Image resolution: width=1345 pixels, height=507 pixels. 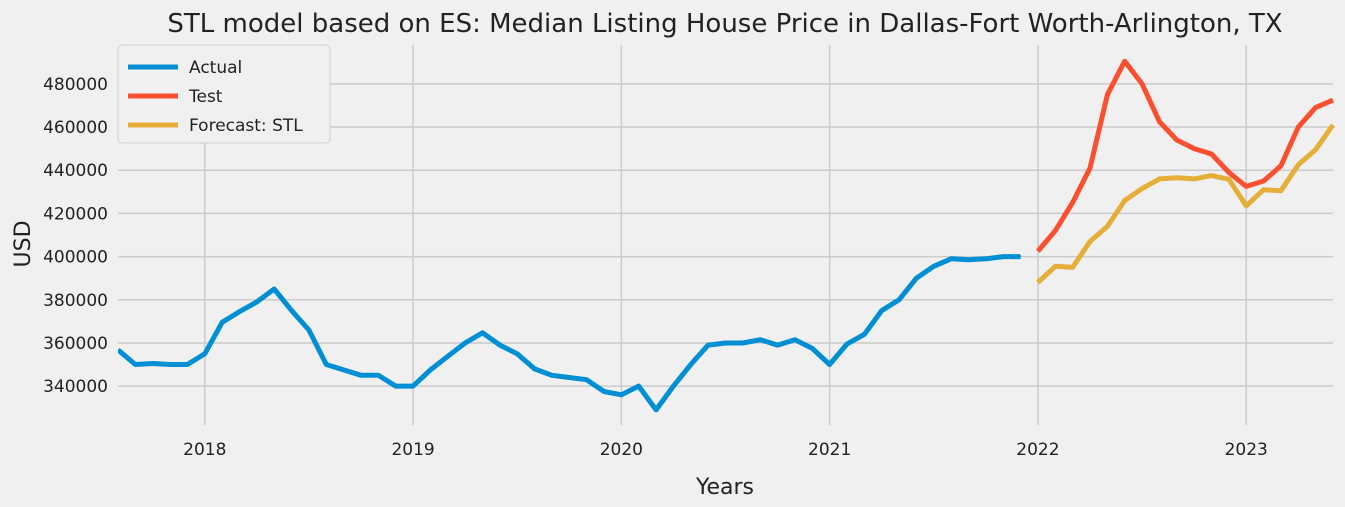 What do you see at coordinates (246, 126) in the screenshot?
I see `legend-label: Forecast: STL` at bounding box center [246, 126].